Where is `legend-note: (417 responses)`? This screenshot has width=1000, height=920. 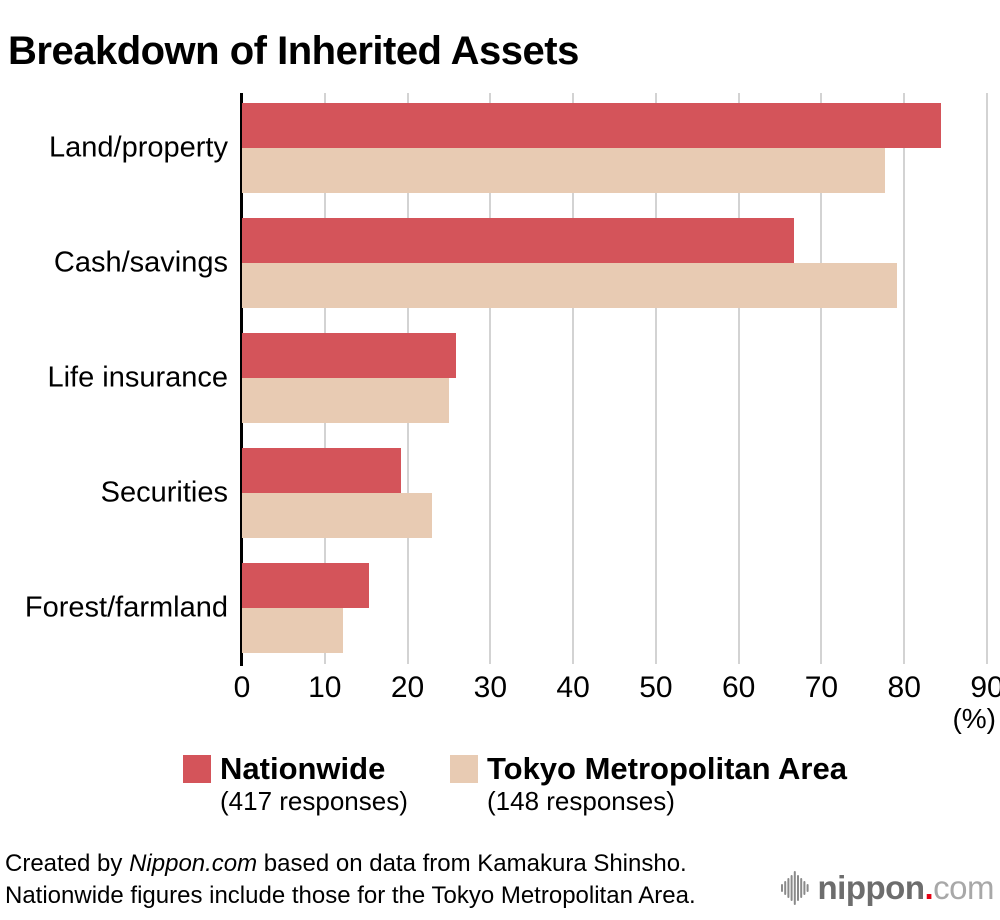 legend-note: (417 responses) is located at coordinates (314, 801).